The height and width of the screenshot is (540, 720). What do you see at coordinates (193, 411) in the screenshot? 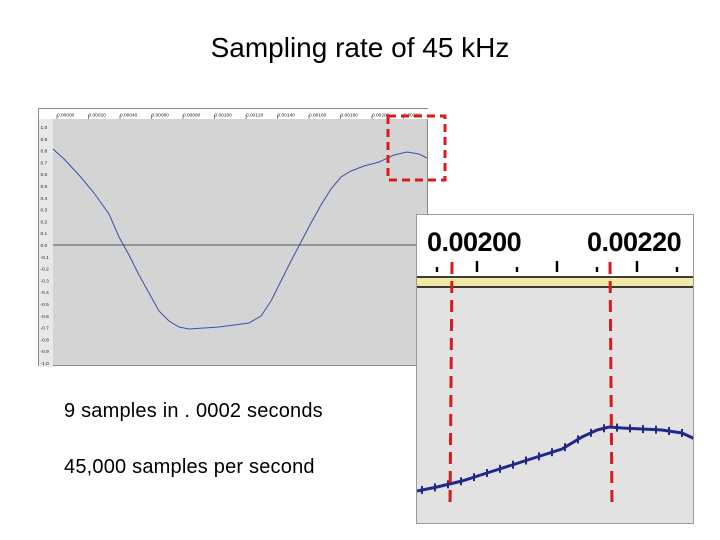
I see `caption-samples: 9 samples in . 0002 seconds` at bounding box center [193, 411].